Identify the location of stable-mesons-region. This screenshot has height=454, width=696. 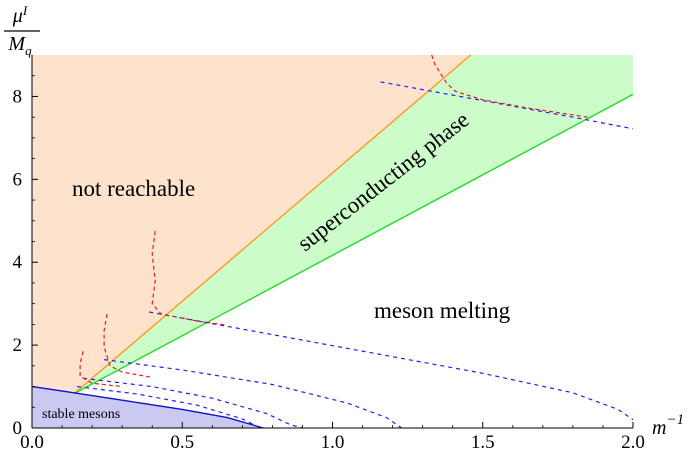
(148, 407).